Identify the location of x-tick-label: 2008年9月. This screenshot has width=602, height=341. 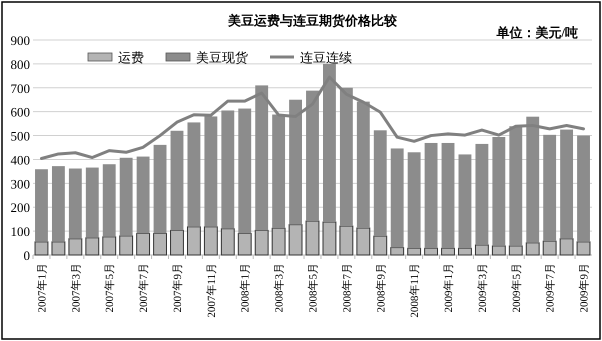
(381, 287).